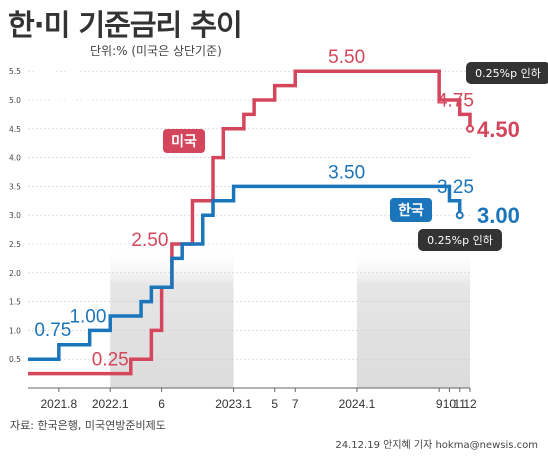  What do you see at coordinates (274, 404) in the screenshot?
I see `x-tick-label: 5` at bounding box center [274, 404].